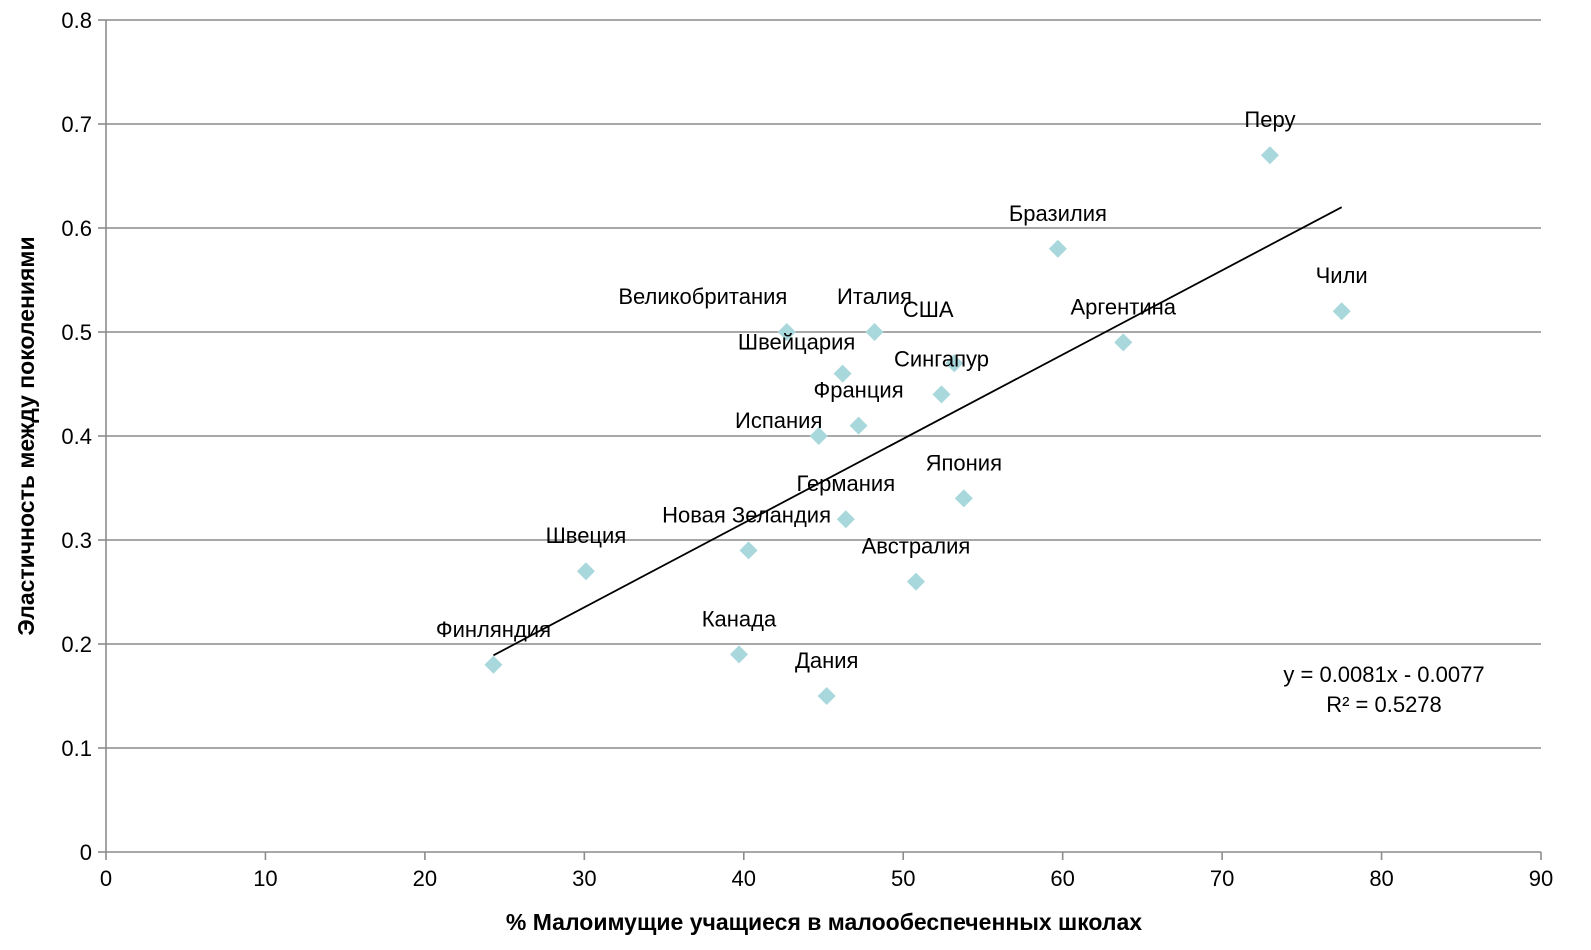  Describe the element at coordinates (76, 20) in the screenshot. I see `y-tick-label: 0.8` at that location.